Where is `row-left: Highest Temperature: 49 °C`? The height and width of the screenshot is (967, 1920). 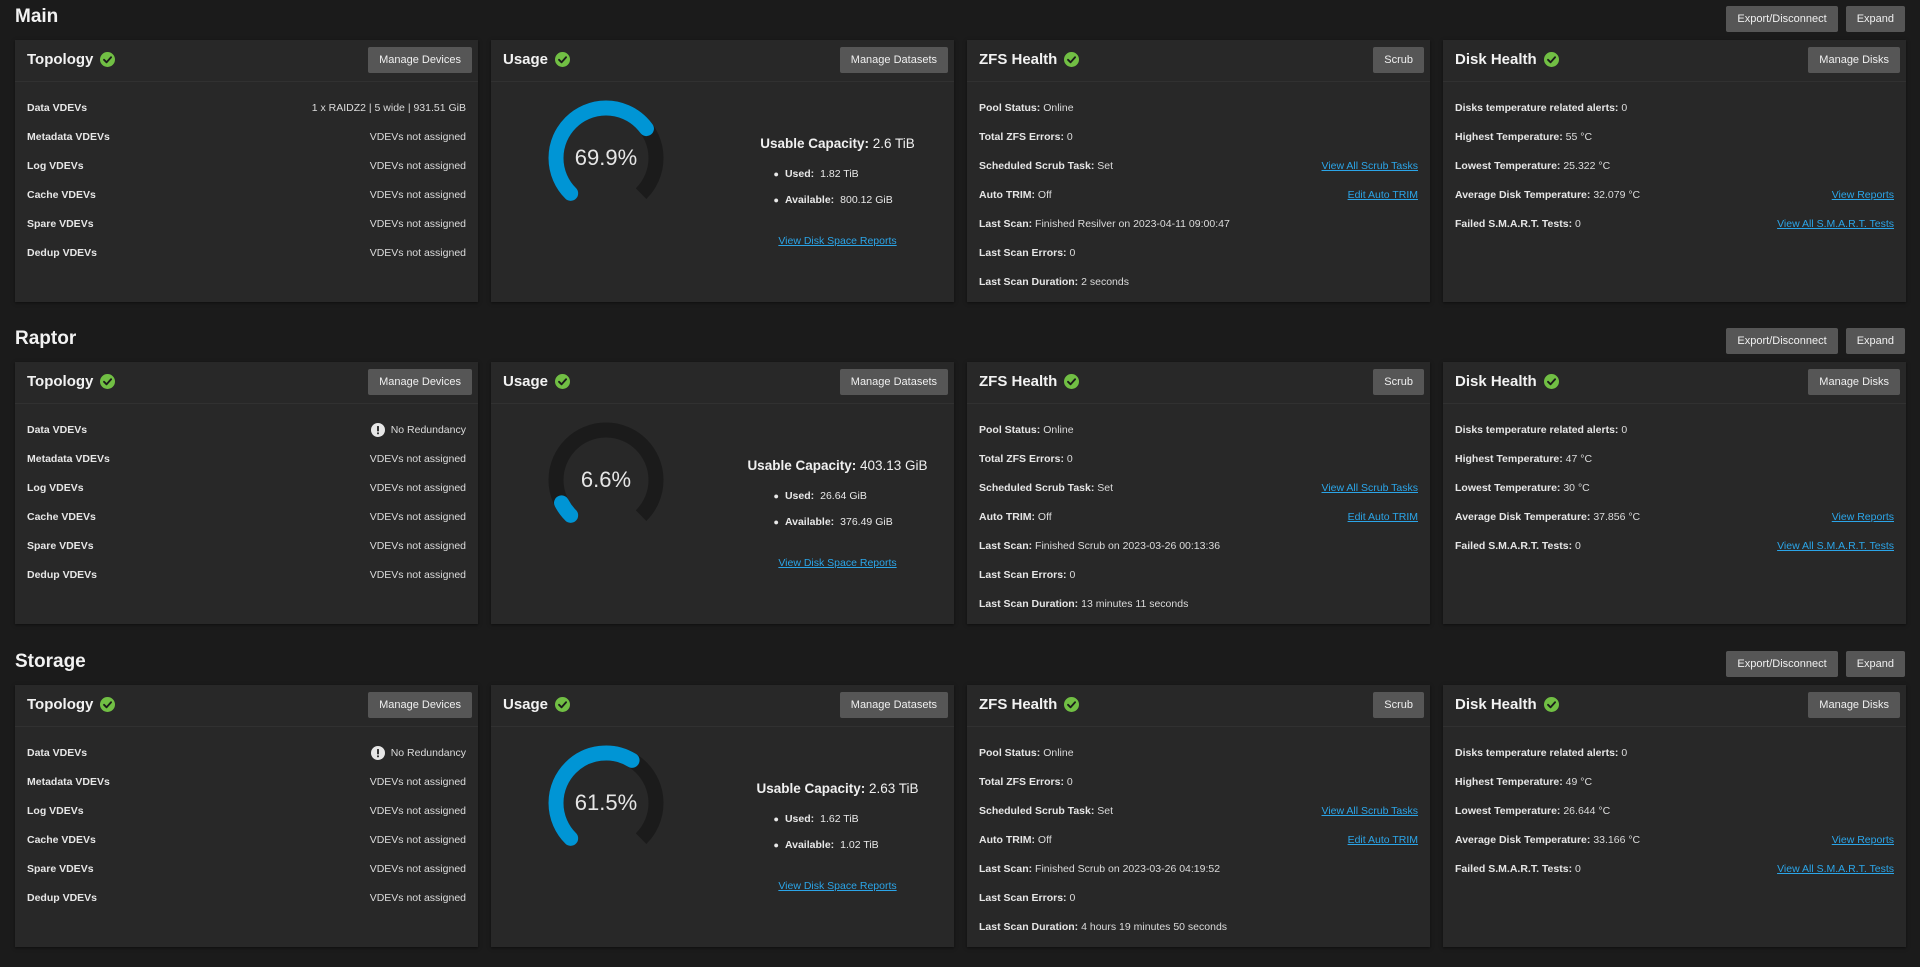
row-left: Highest Temperature: 49 °C is located at coordinates (1523, 782).